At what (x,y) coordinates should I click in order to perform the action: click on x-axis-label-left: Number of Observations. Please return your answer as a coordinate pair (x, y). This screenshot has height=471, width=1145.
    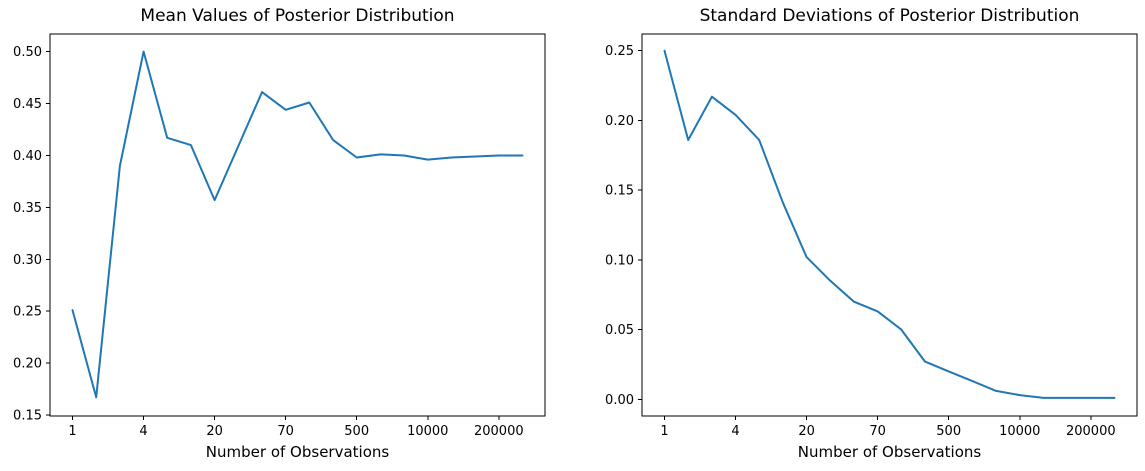
    Looking at the image, I should click on (297, 452).